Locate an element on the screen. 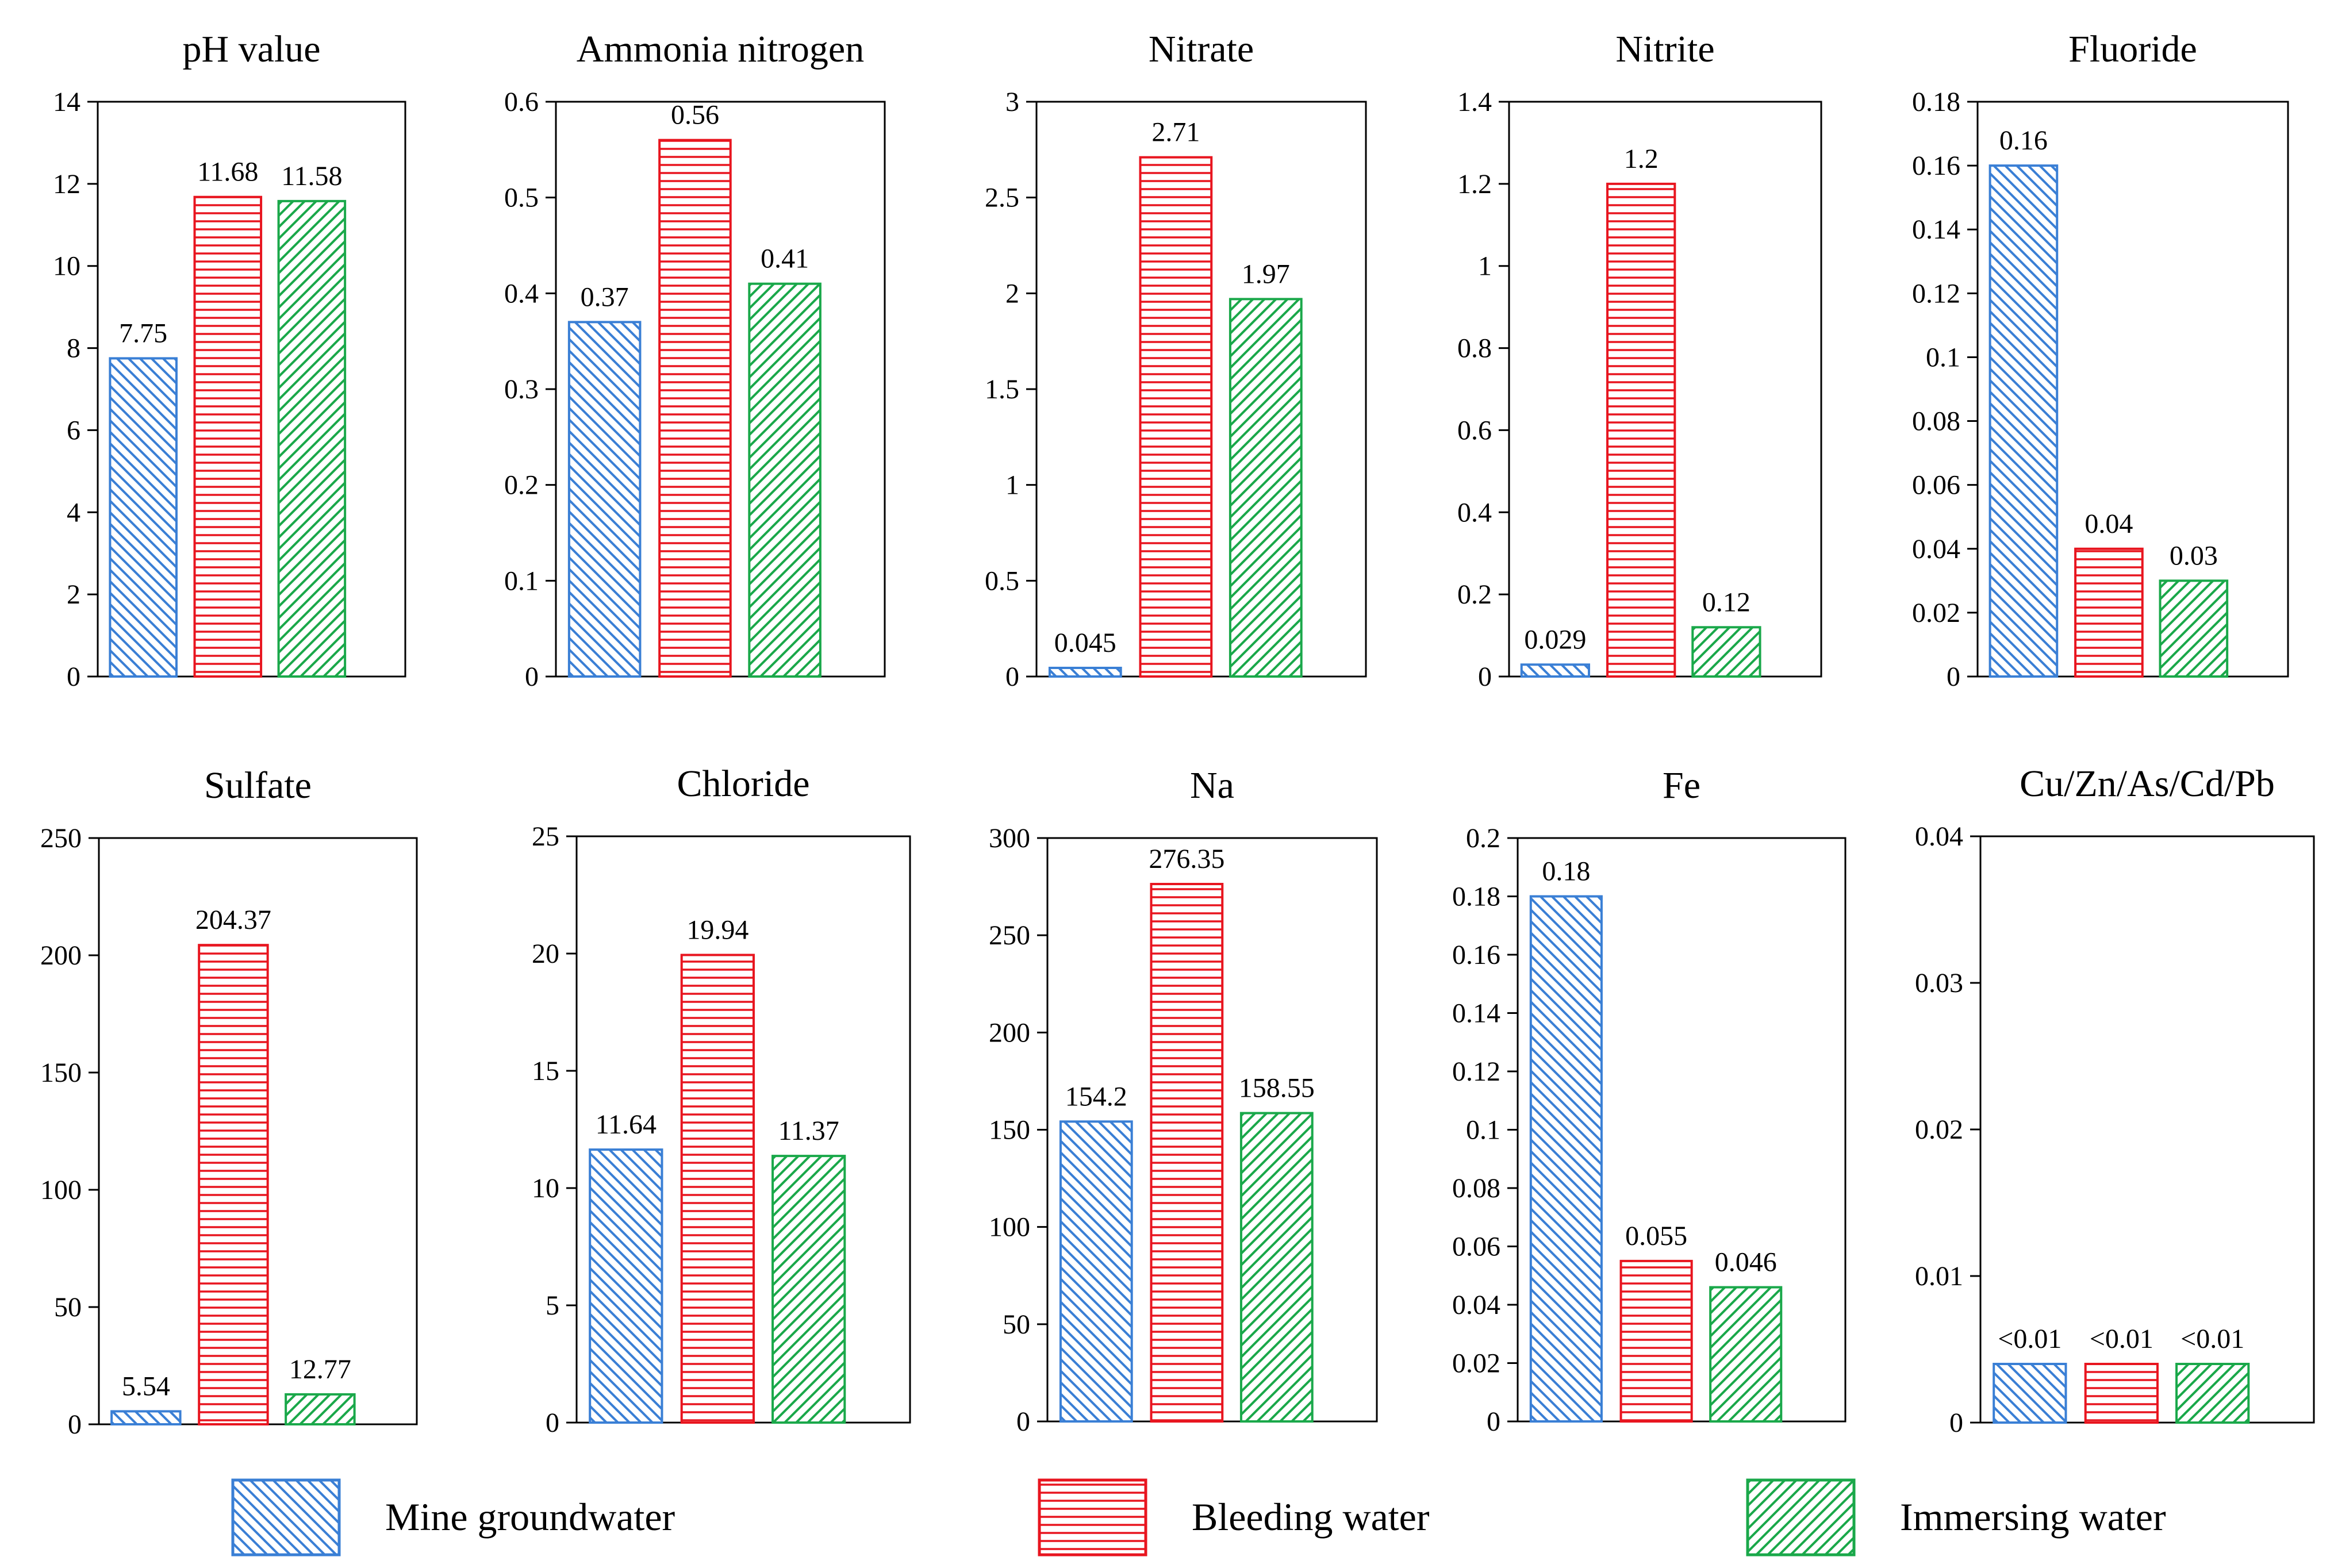 This screenshot has width=2334, height=1568. data-label: 0.03 is located at coordinates (2194, 556).